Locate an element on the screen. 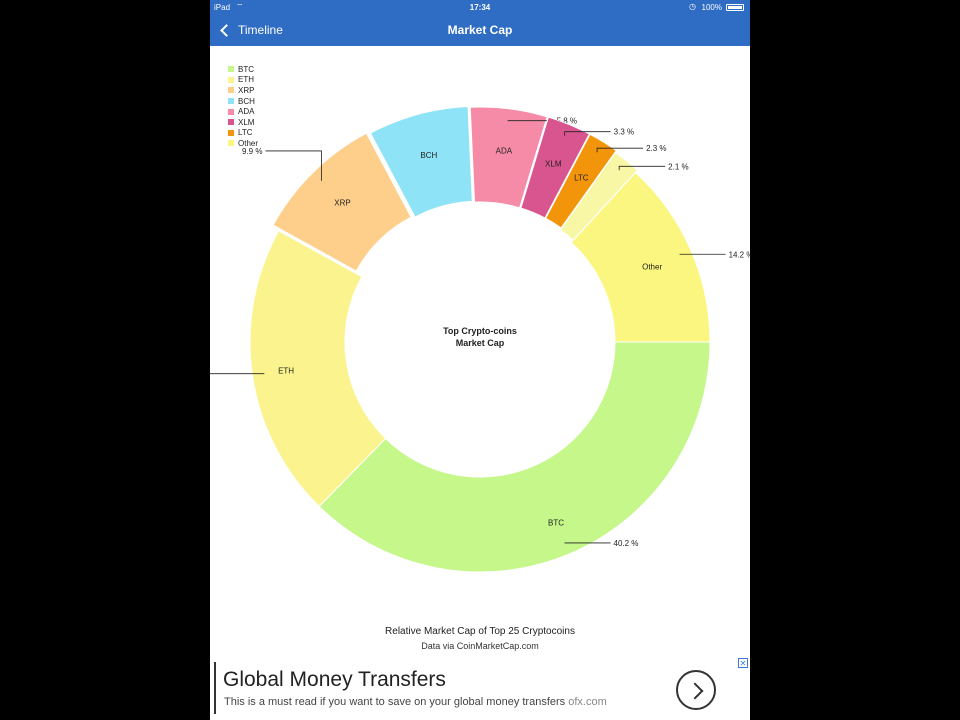  slice-value-label: 40.2 % is located at coordinates (626, 543).